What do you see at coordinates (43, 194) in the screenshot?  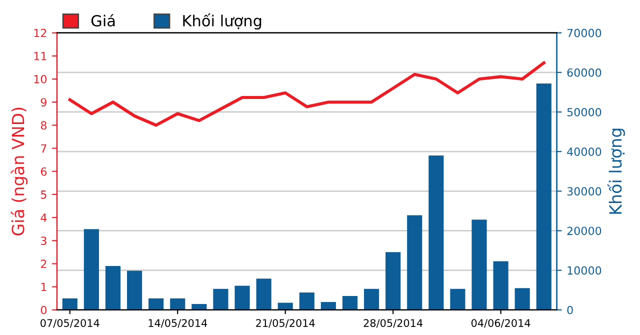 I see `y-tick-label: 5` at bounding box center [43, 194].